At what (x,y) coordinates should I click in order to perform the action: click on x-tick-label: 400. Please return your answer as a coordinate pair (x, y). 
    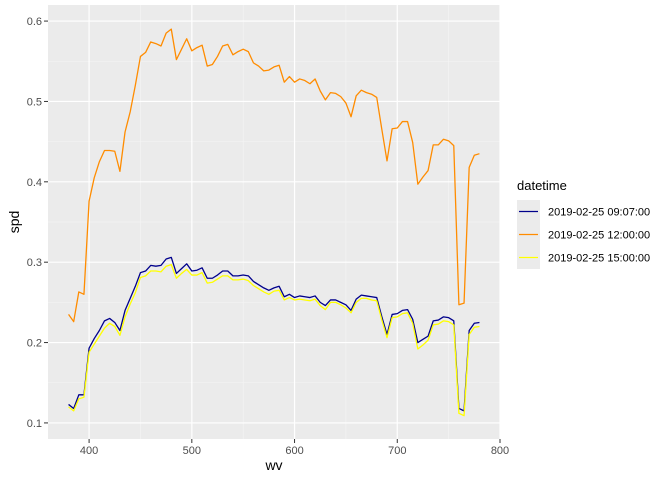
    Looking at the image, I should click on (89, 451).